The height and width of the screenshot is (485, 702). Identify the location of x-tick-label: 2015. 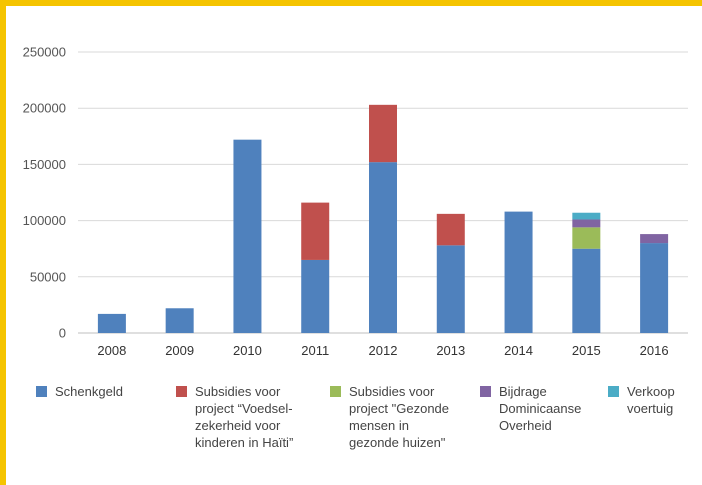
(586, 350).